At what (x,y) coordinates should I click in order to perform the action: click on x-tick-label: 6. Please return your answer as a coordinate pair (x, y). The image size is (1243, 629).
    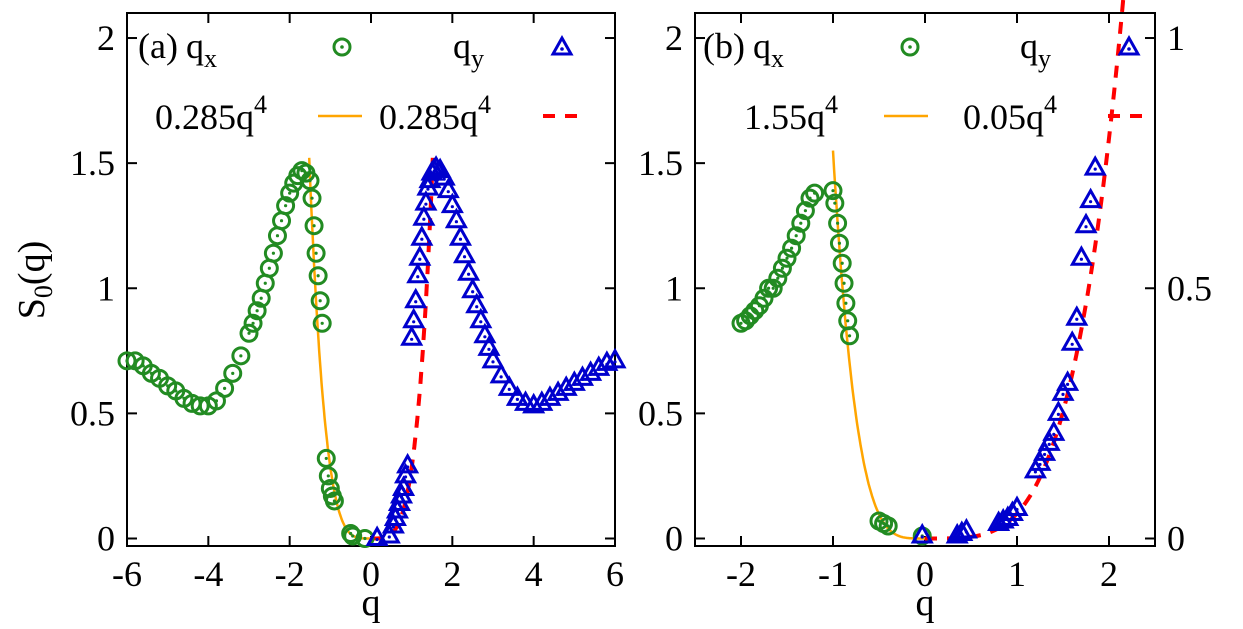
    Looking at the image, I should click on (615, 574).